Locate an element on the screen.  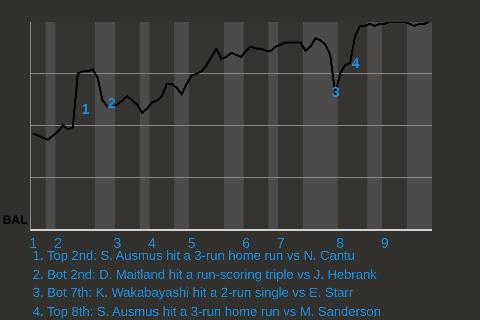
text: 4. Top 8th: S. Ausmus hit a 3-run home run vs M. Sanderson is located at coordinates (207, 311).